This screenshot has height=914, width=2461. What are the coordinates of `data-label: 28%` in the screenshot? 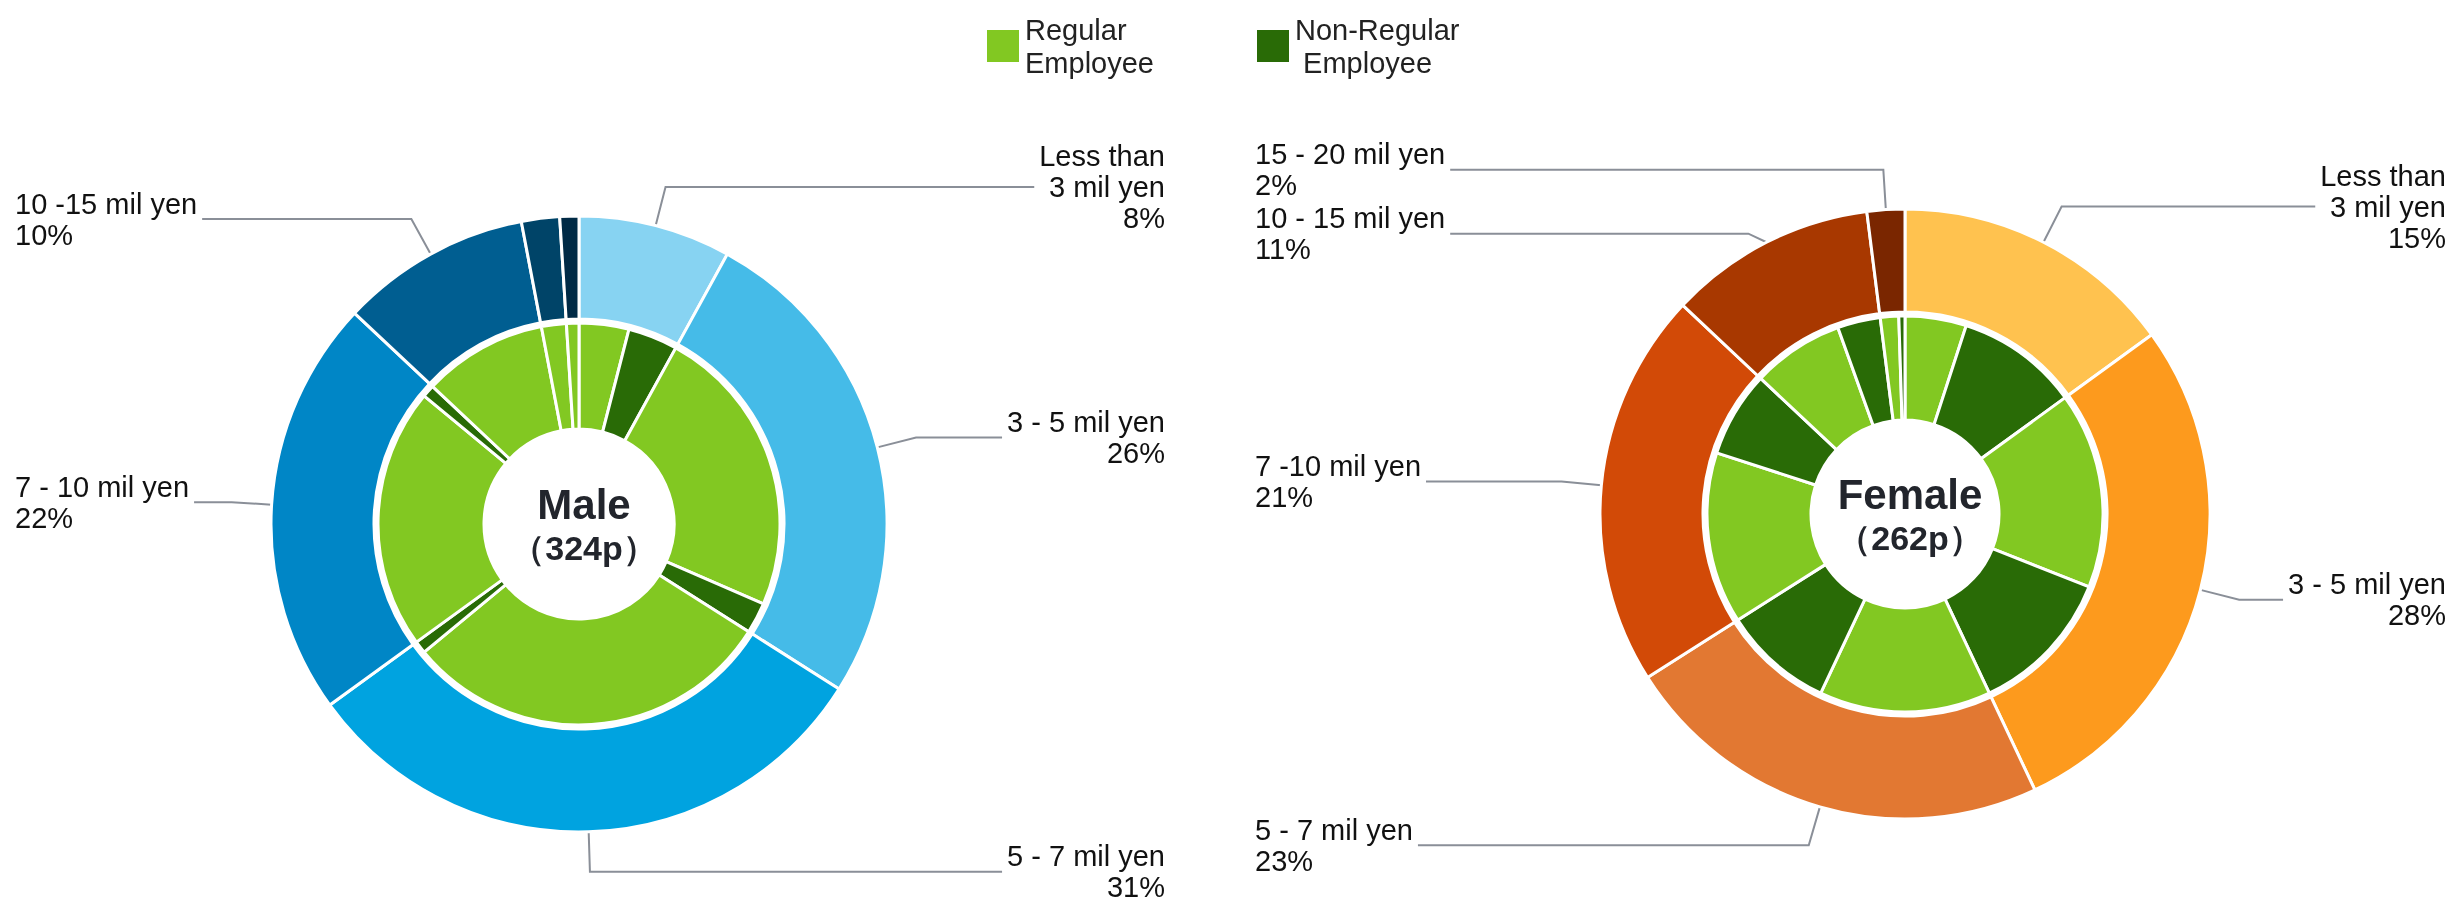 It's located at (2416, 615).